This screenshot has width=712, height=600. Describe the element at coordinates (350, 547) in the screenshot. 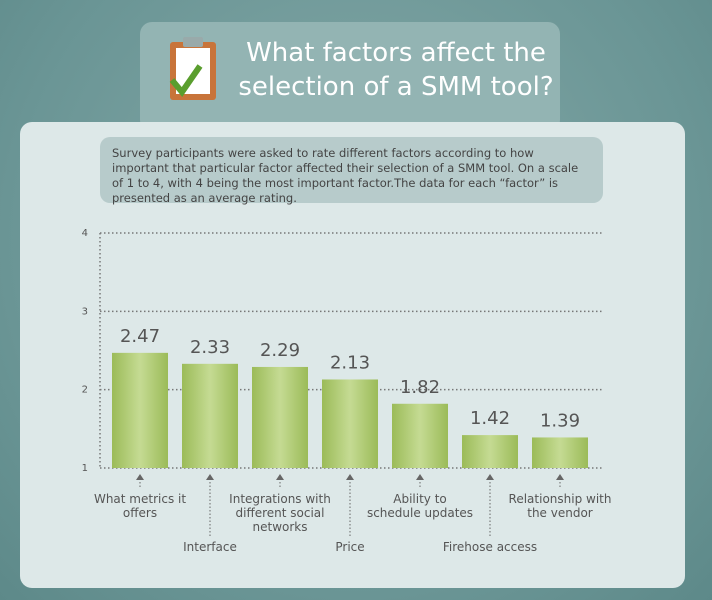

I see `x-tick-label: Price` at that location.